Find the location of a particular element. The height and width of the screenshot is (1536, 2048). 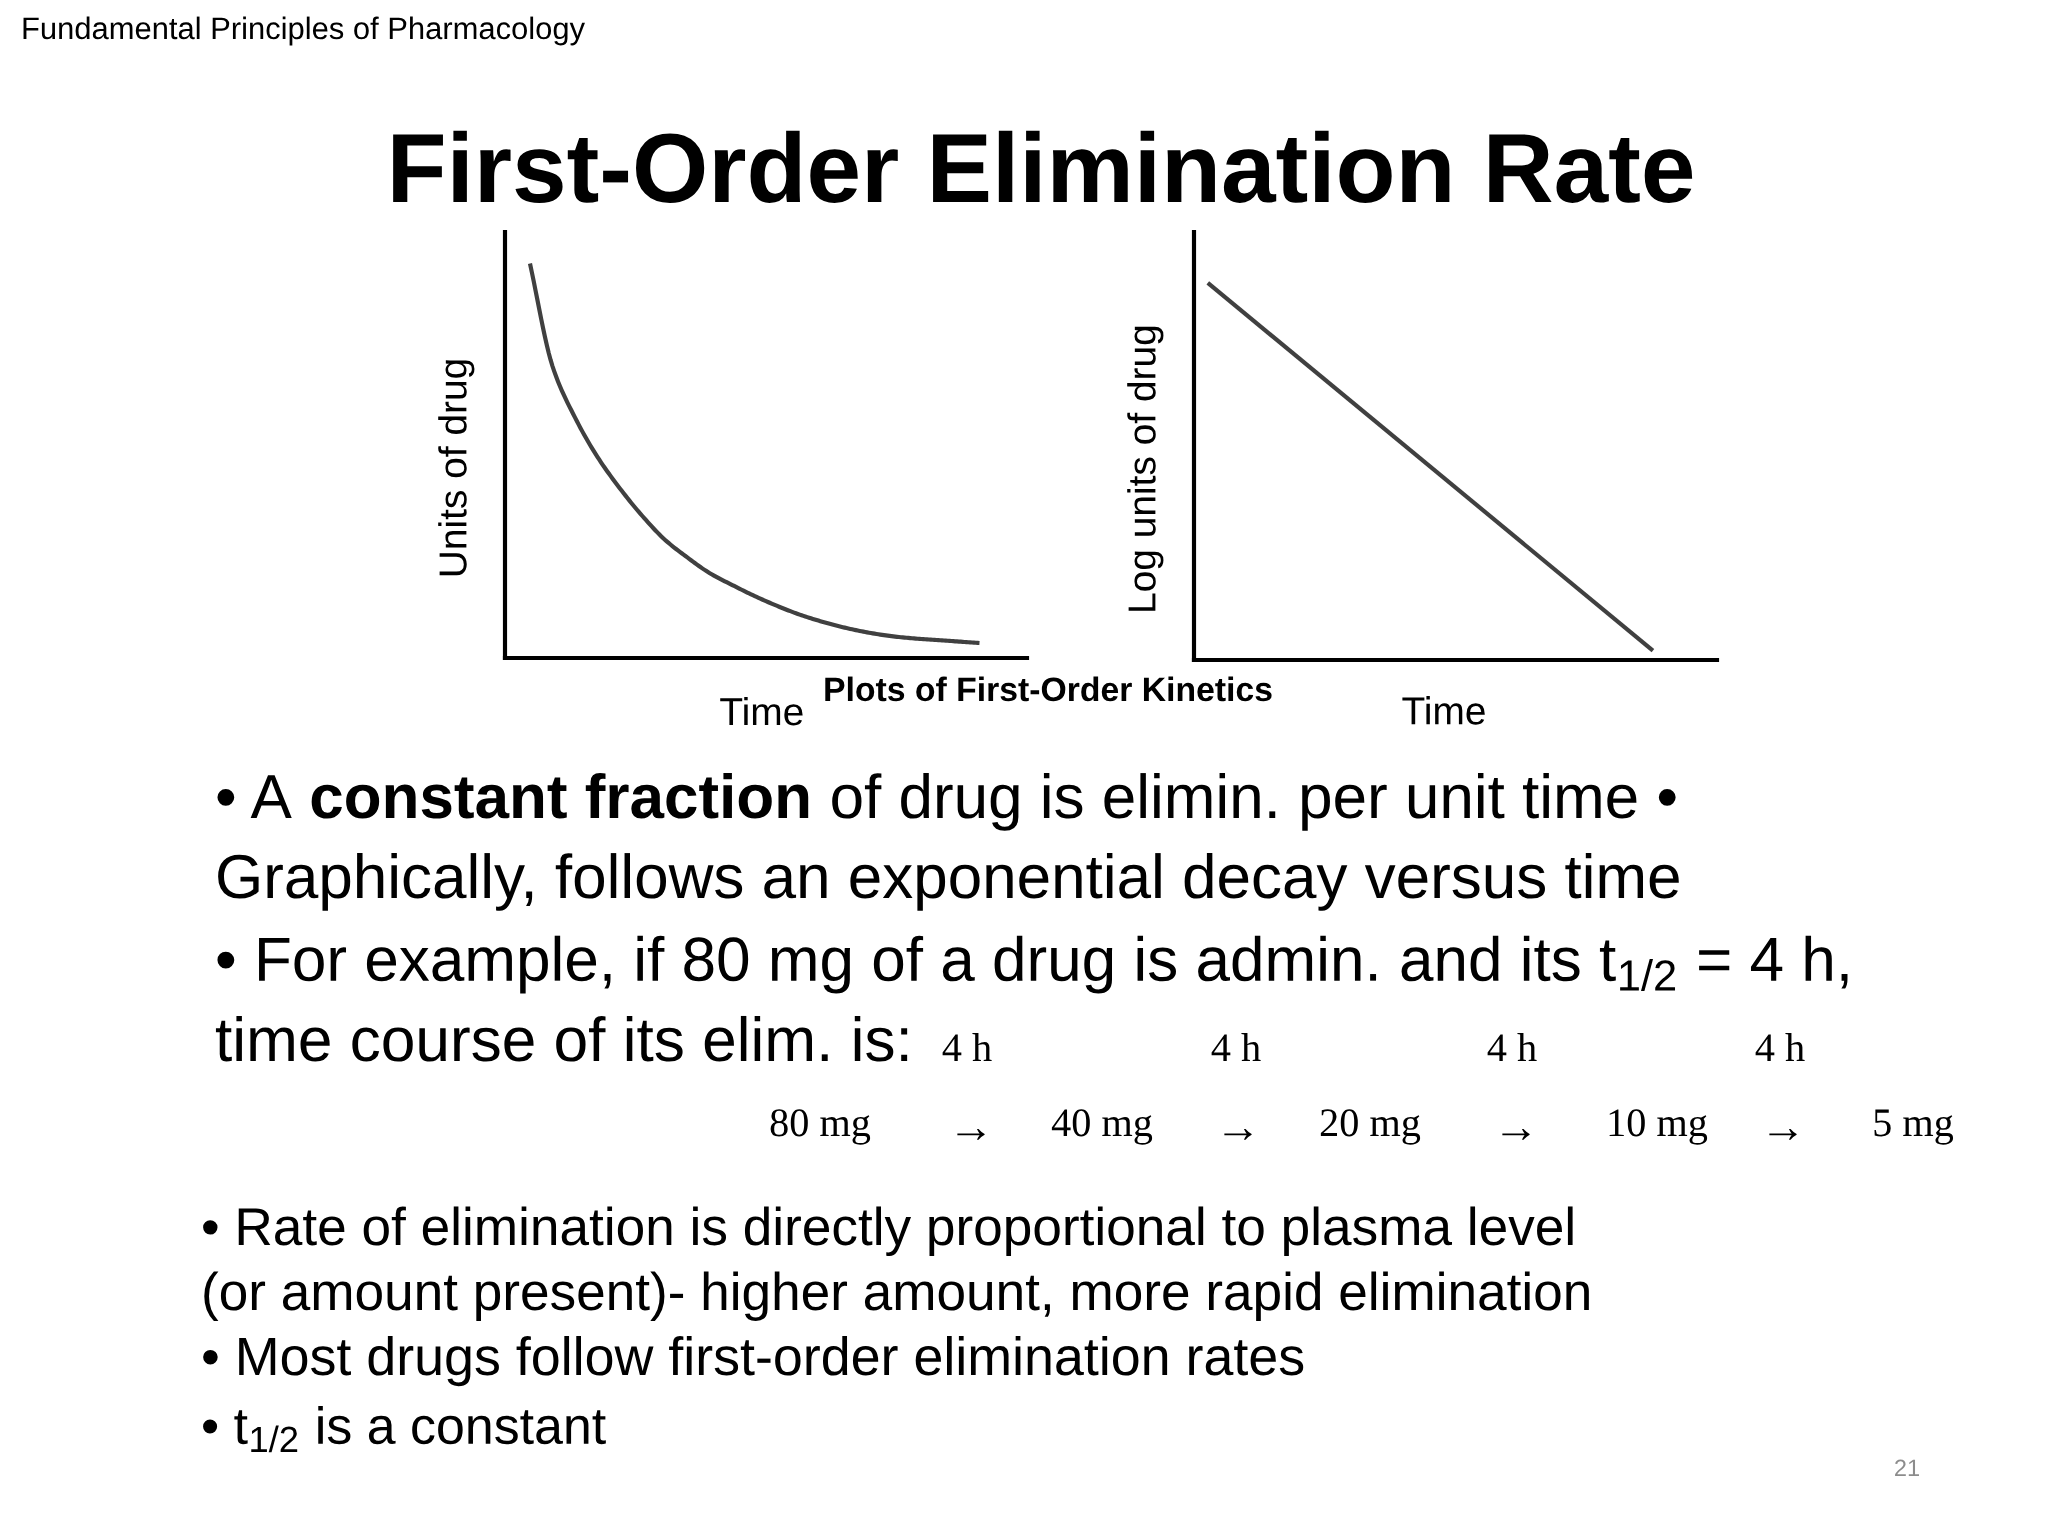

text: • t$_{1/2}$ is a constant is located at coordinates (404, 1429).